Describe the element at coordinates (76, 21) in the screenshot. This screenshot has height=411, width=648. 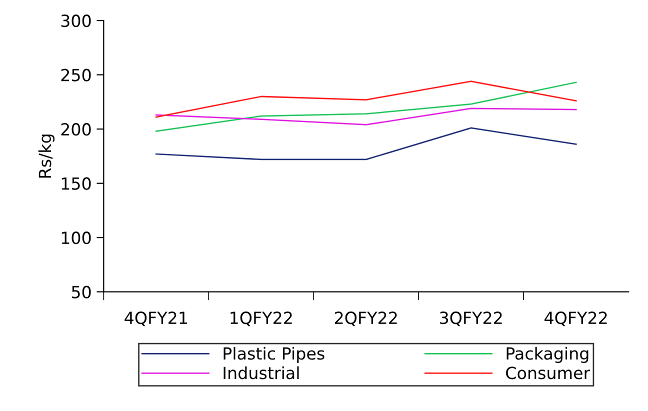
I see `y-tick-label: 300` at that location.